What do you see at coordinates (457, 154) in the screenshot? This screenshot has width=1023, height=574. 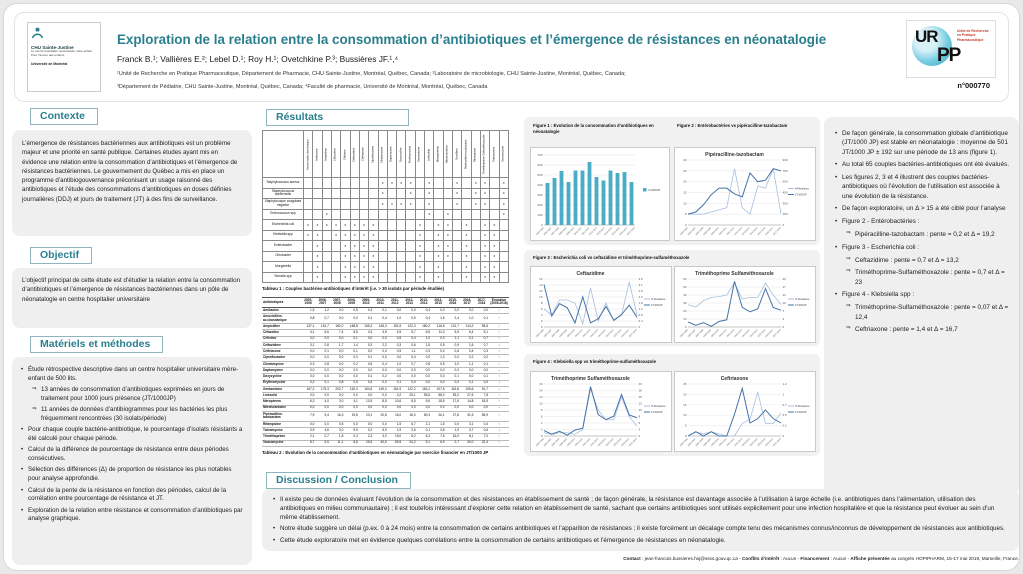 I see `tableau1-col-header: Oxacilline` at bounding box center [457, 154].